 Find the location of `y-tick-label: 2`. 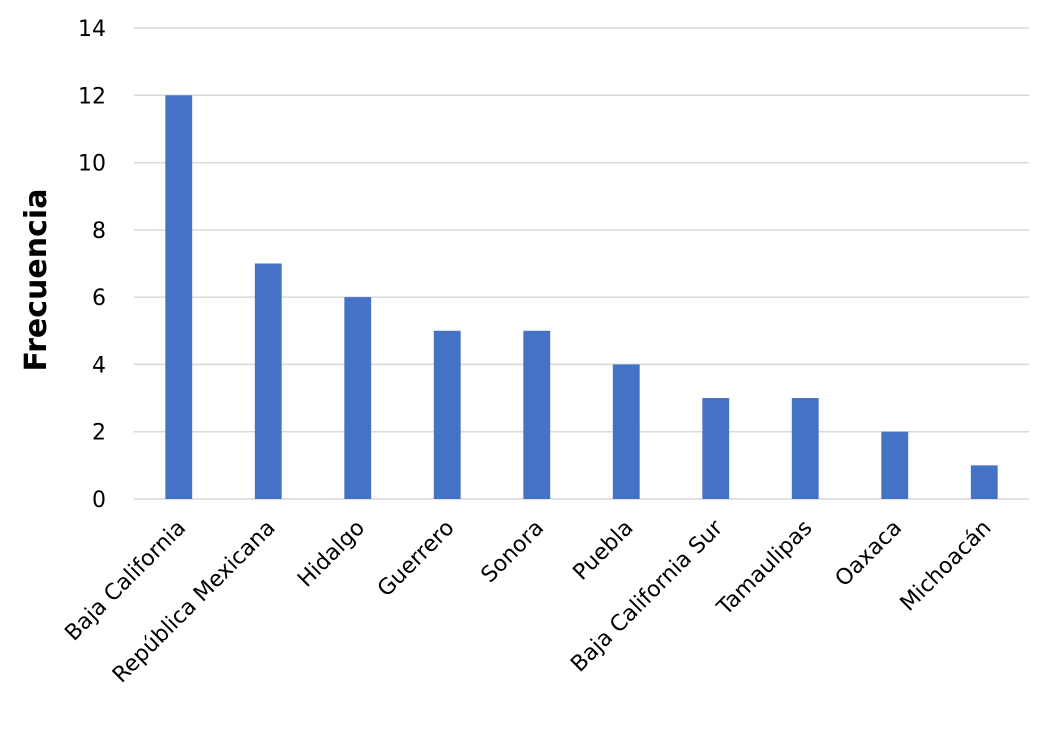

y-tick-label: 2 is located at coordinates (99, 433).